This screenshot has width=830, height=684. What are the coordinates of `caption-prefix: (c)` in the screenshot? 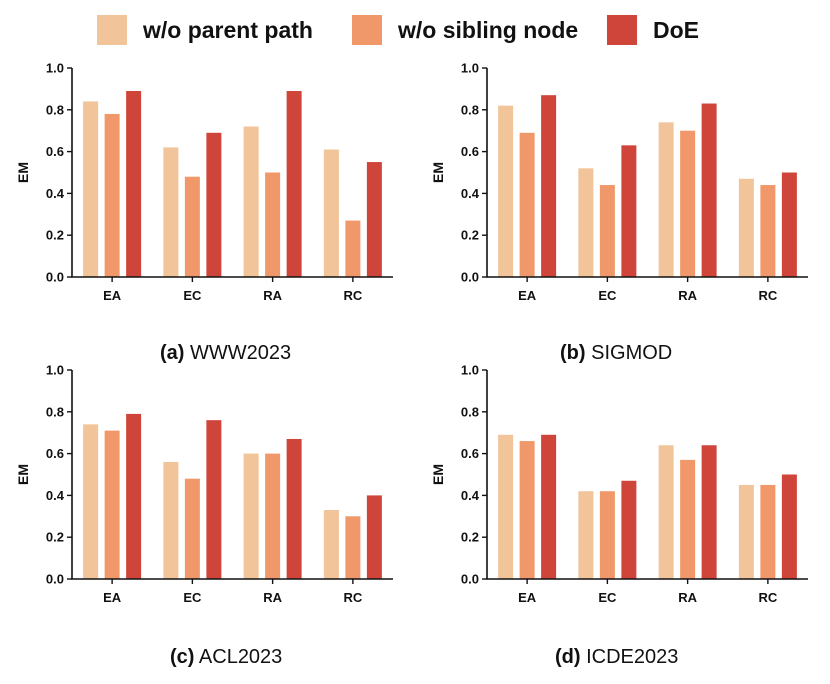 It's located at (182, 657).